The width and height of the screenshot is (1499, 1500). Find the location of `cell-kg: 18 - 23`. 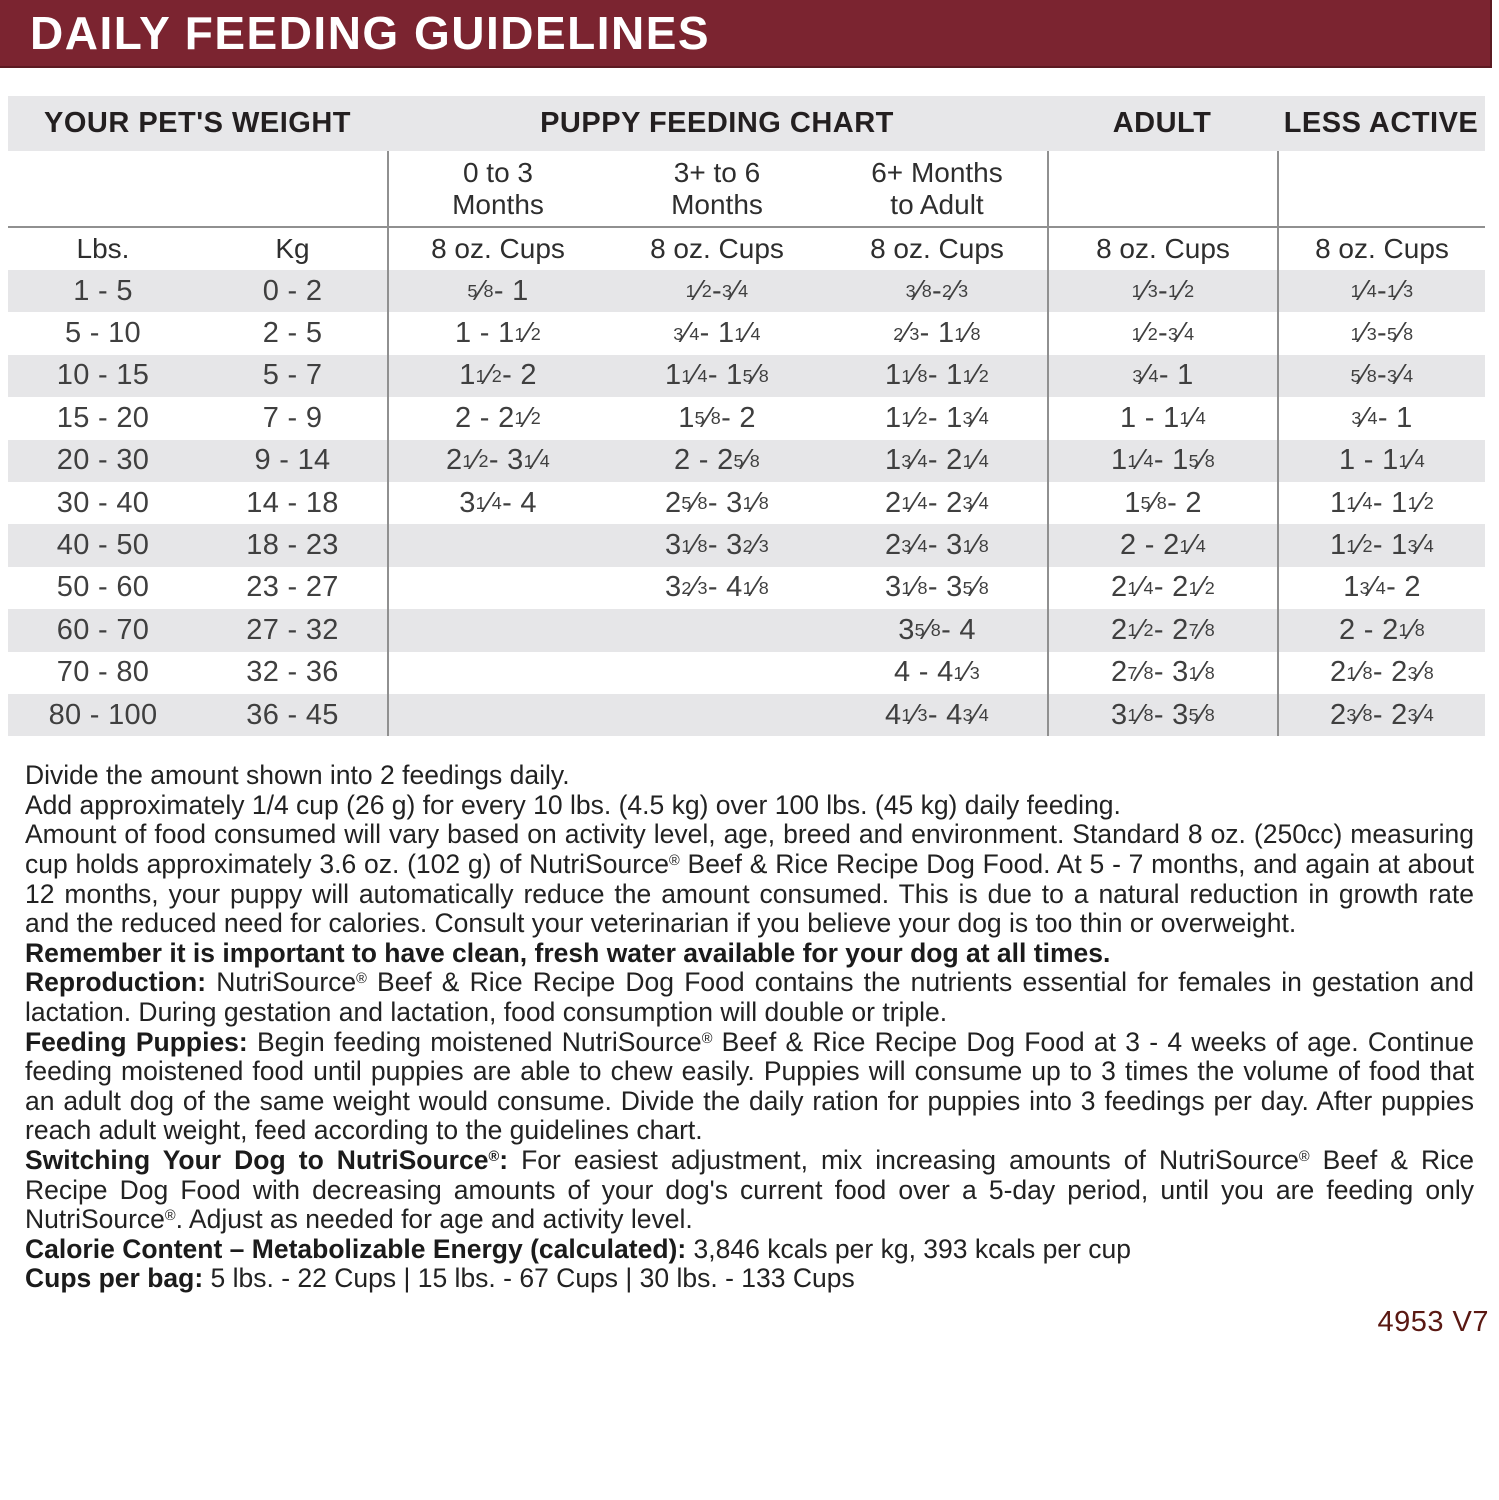

cell-kg: 18 - 23 is located at coordinates (292, 545).